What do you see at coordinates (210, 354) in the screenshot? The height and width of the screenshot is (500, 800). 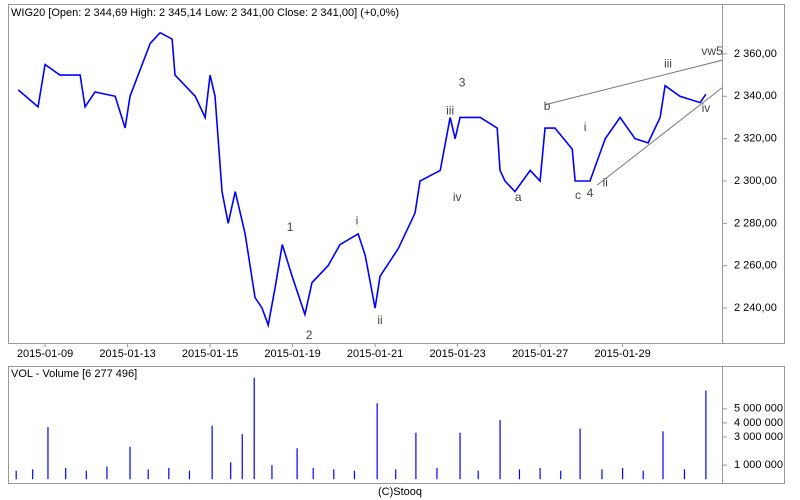 I see `x-tick-label: 2015-01-15` at bounding box center [210, 354].